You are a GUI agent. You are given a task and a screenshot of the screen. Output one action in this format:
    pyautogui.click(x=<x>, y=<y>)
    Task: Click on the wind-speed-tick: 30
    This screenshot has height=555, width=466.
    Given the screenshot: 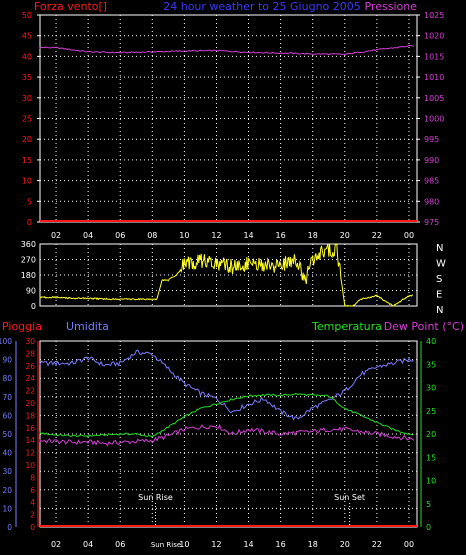 What is the action you would take?
    pyautogui.click(x=27, y=98)
    